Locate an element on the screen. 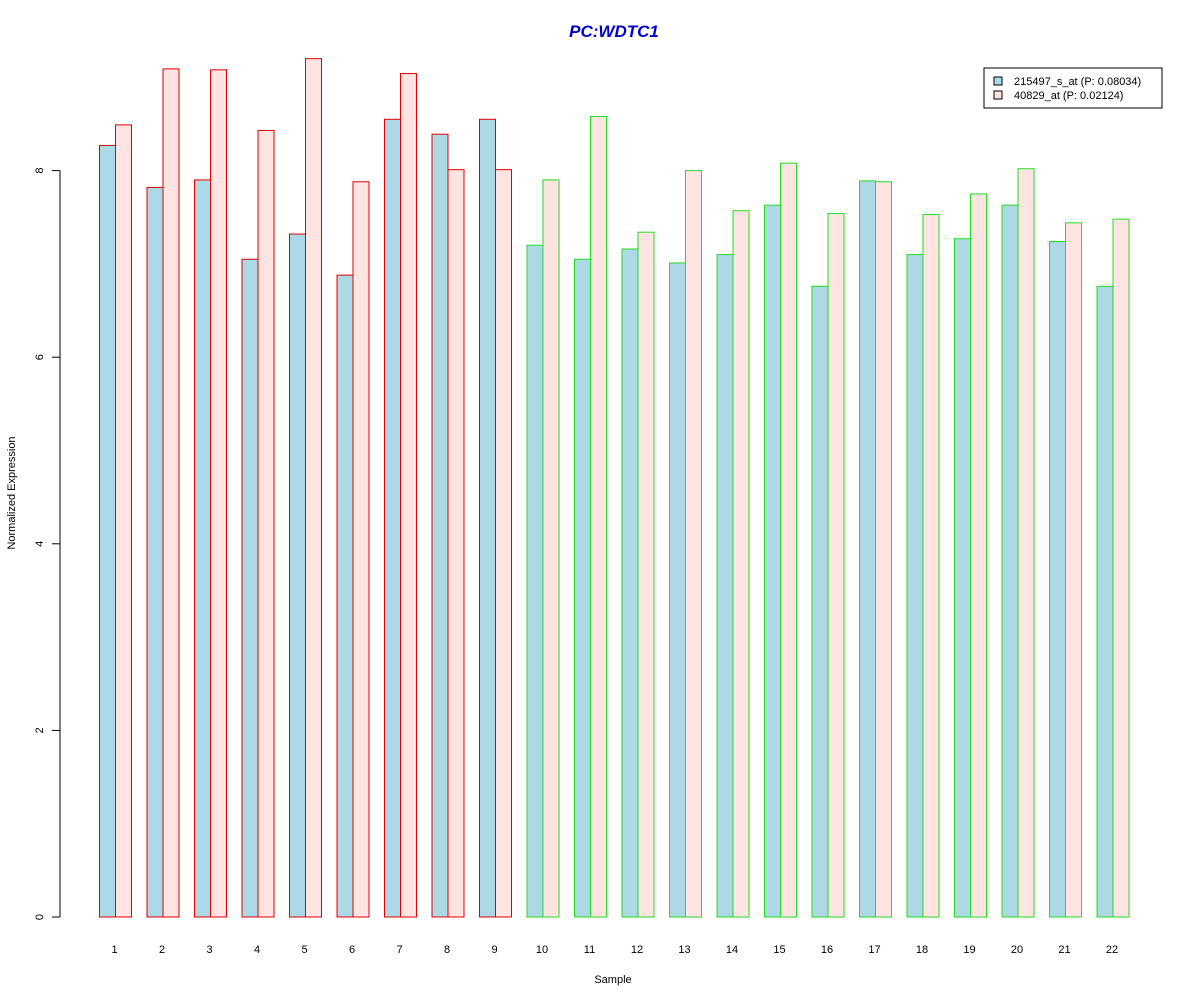  x-tick-label: 6 is located at coordinates (352, 950).